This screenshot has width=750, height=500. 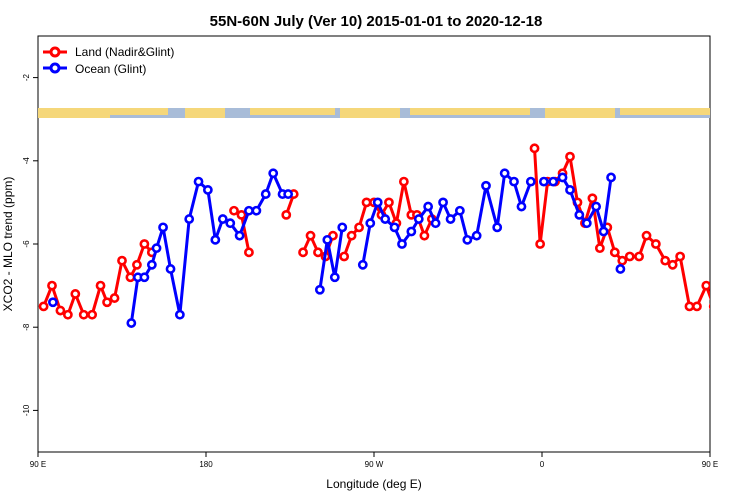 What do you see at coordinates (26, 327) in the screenshot?
I see `y-tick-label: -8` at bounding box center [26, 327].